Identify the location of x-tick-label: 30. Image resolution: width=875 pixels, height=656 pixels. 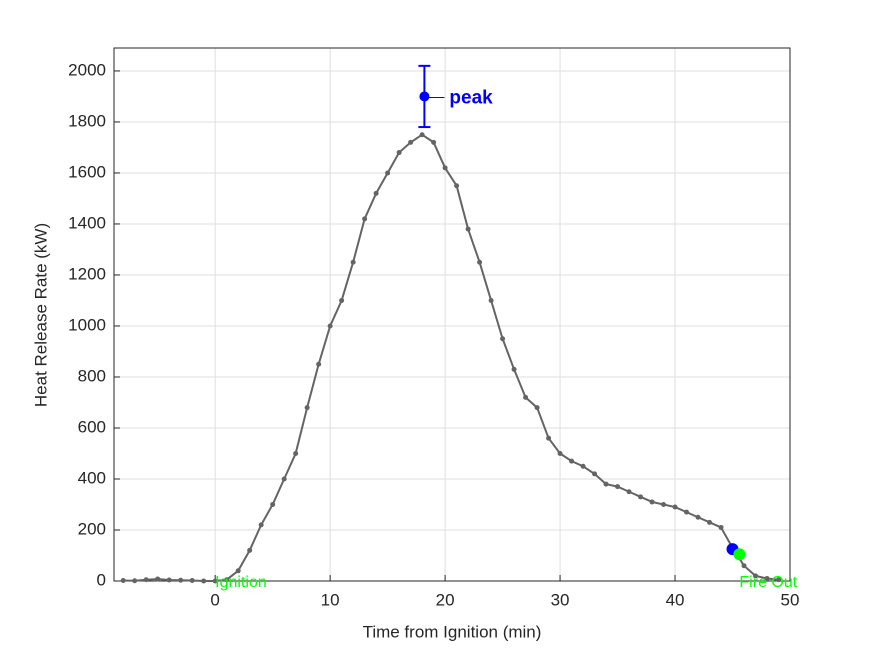
(560, 599).